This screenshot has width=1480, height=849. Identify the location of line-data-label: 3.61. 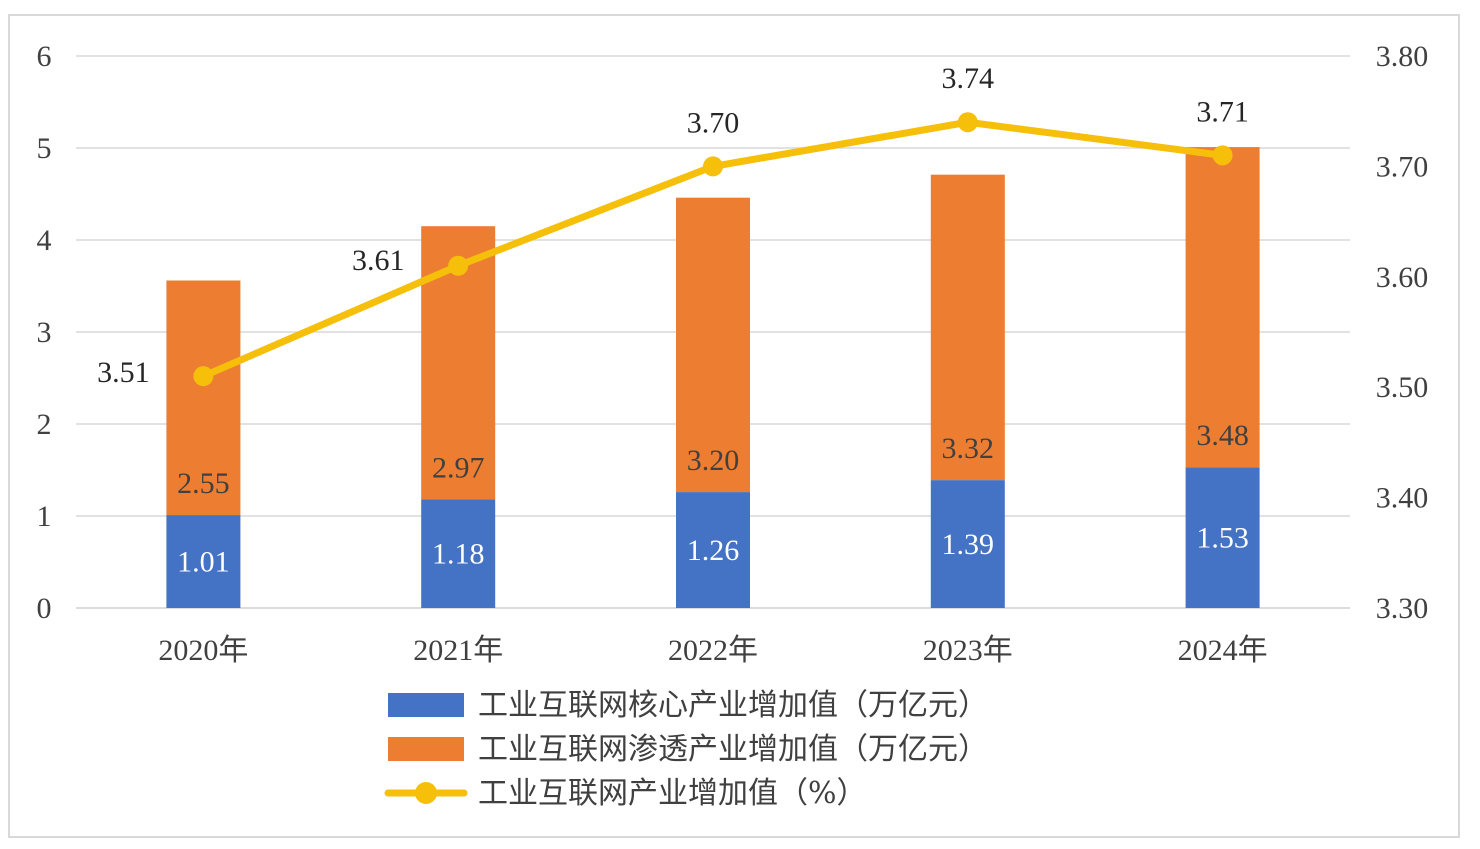
(378, 260).